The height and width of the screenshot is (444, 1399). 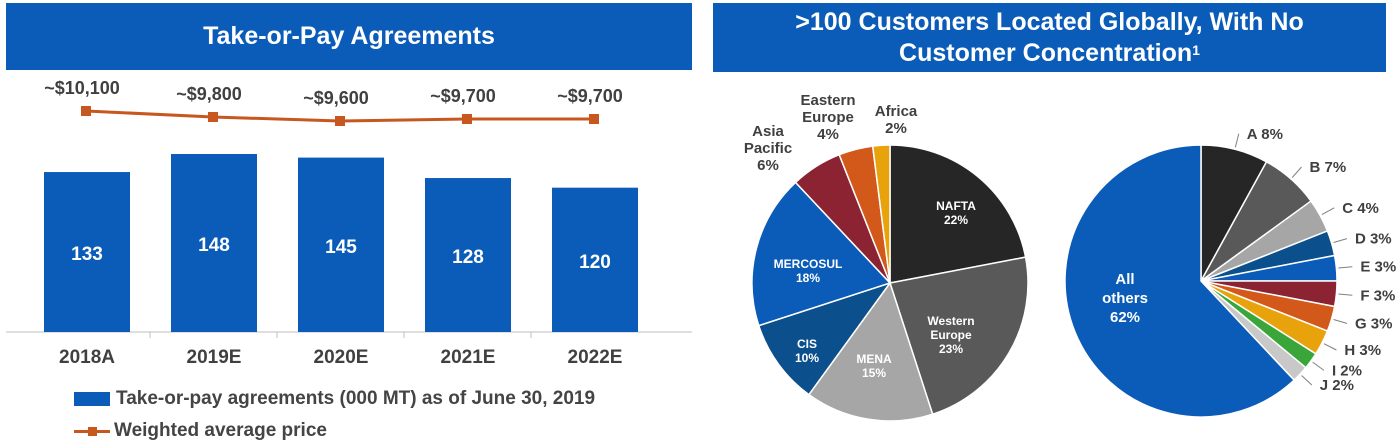 I want to click on customer-label-g: G 3%, so click(x=1374, y=323).